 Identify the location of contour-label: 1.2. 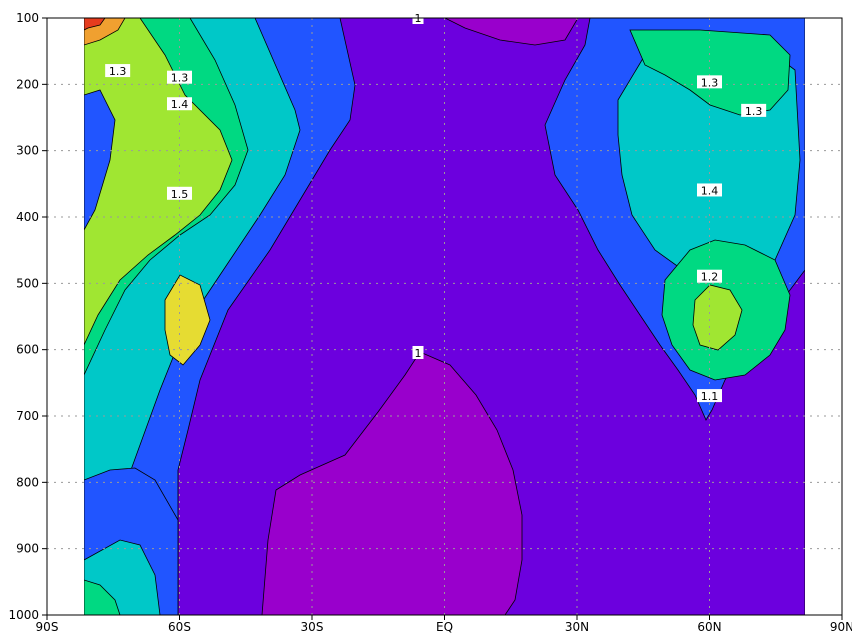
(710, 277).